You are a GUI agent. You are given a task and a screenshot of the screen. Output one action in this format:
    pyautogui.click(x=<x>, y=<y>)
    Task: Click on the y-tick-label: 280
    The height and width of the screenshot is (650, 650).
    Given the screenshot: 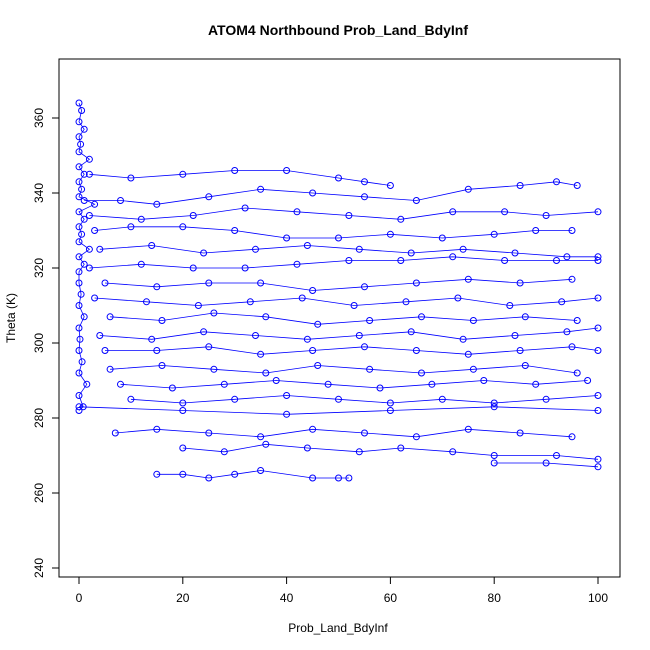 What is the action you would take?
    pyautogui.click(x=39, y=418)
    